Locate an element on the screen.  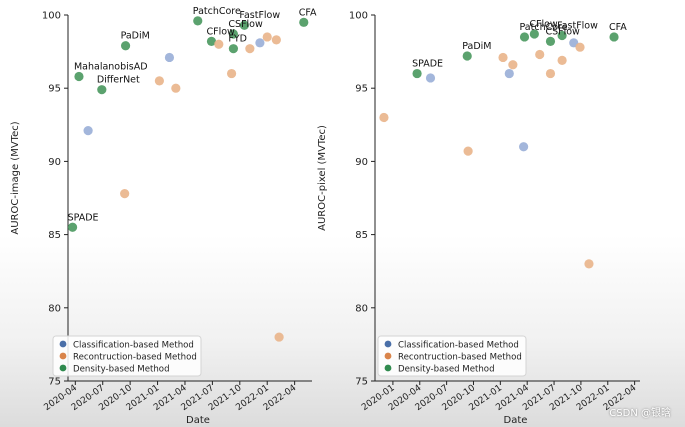
point-label: DifferNet is located at coordinates (118, 80).